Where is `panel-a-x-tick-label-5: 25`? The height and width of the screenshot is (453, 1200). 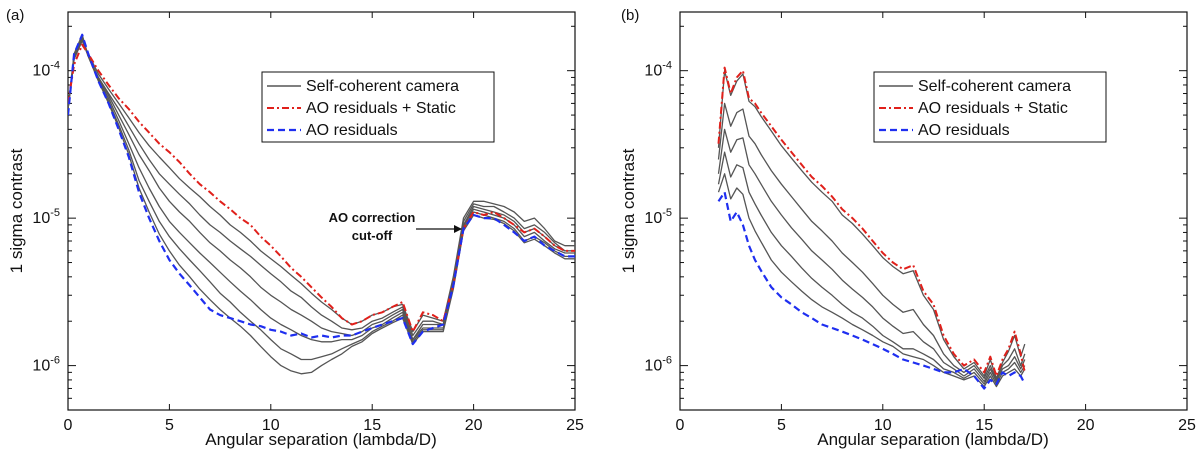
panel-a-x-tick-label-5: 25 is located at coordinates (575, 425).